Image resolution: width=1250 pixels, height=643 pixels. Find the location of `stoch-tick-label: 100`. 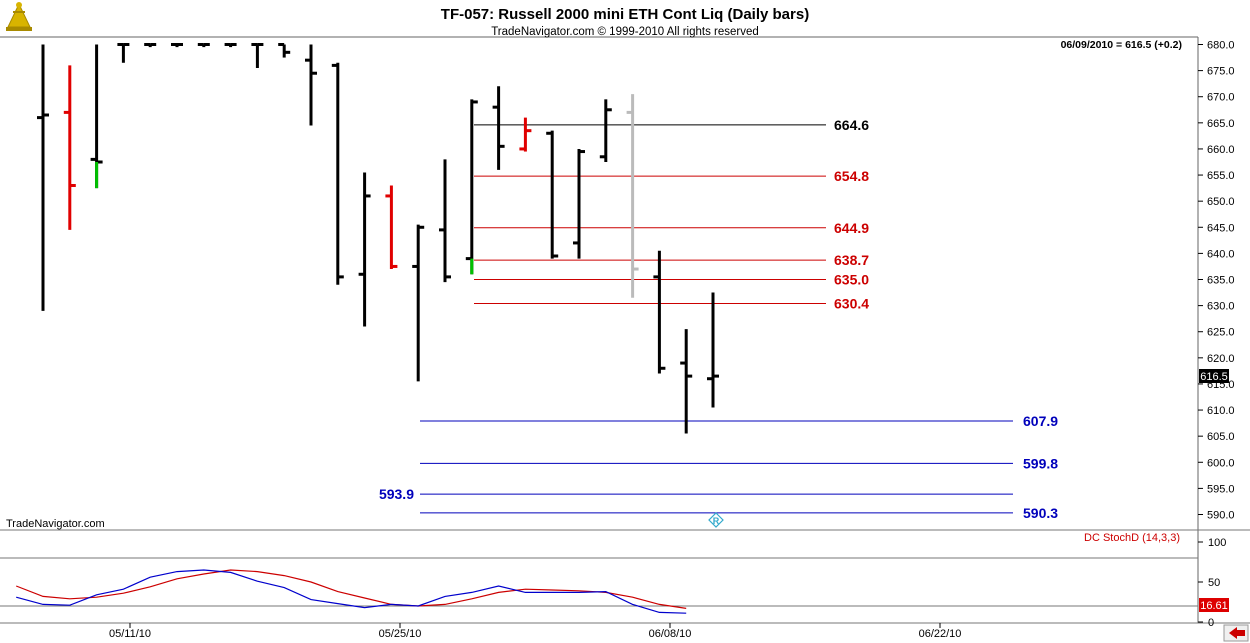

stoch-tick-label: 100 is located at coordinates (1217, 543).